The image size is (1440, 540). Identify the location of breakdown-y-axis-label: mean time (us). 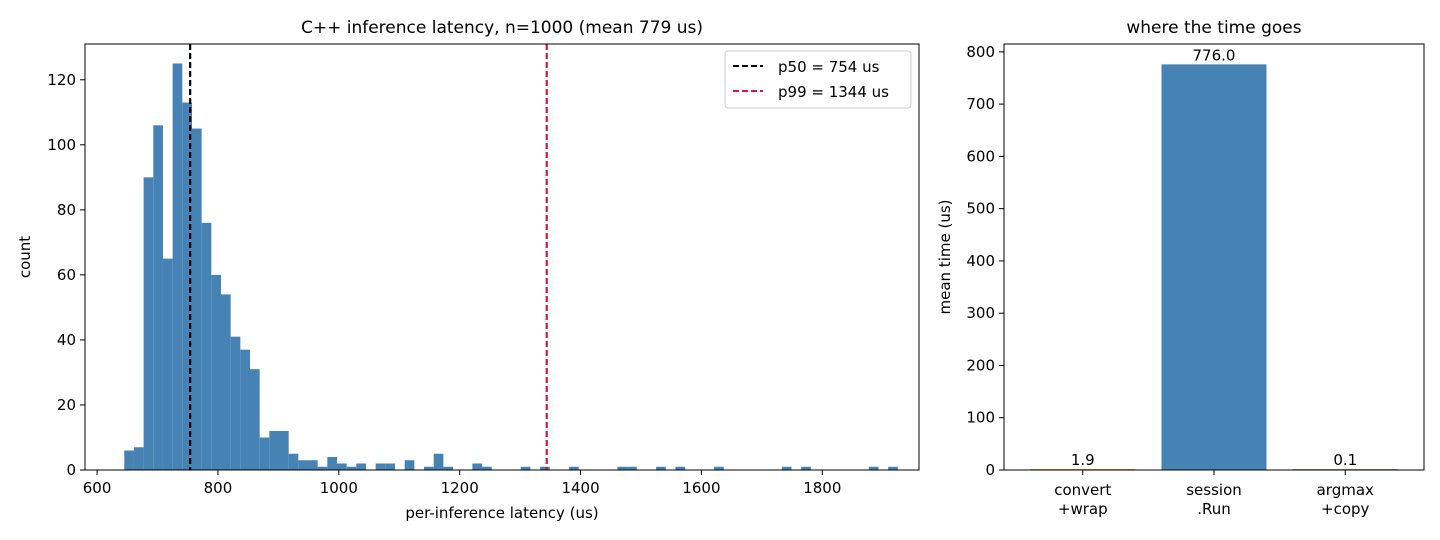
(945, 257).